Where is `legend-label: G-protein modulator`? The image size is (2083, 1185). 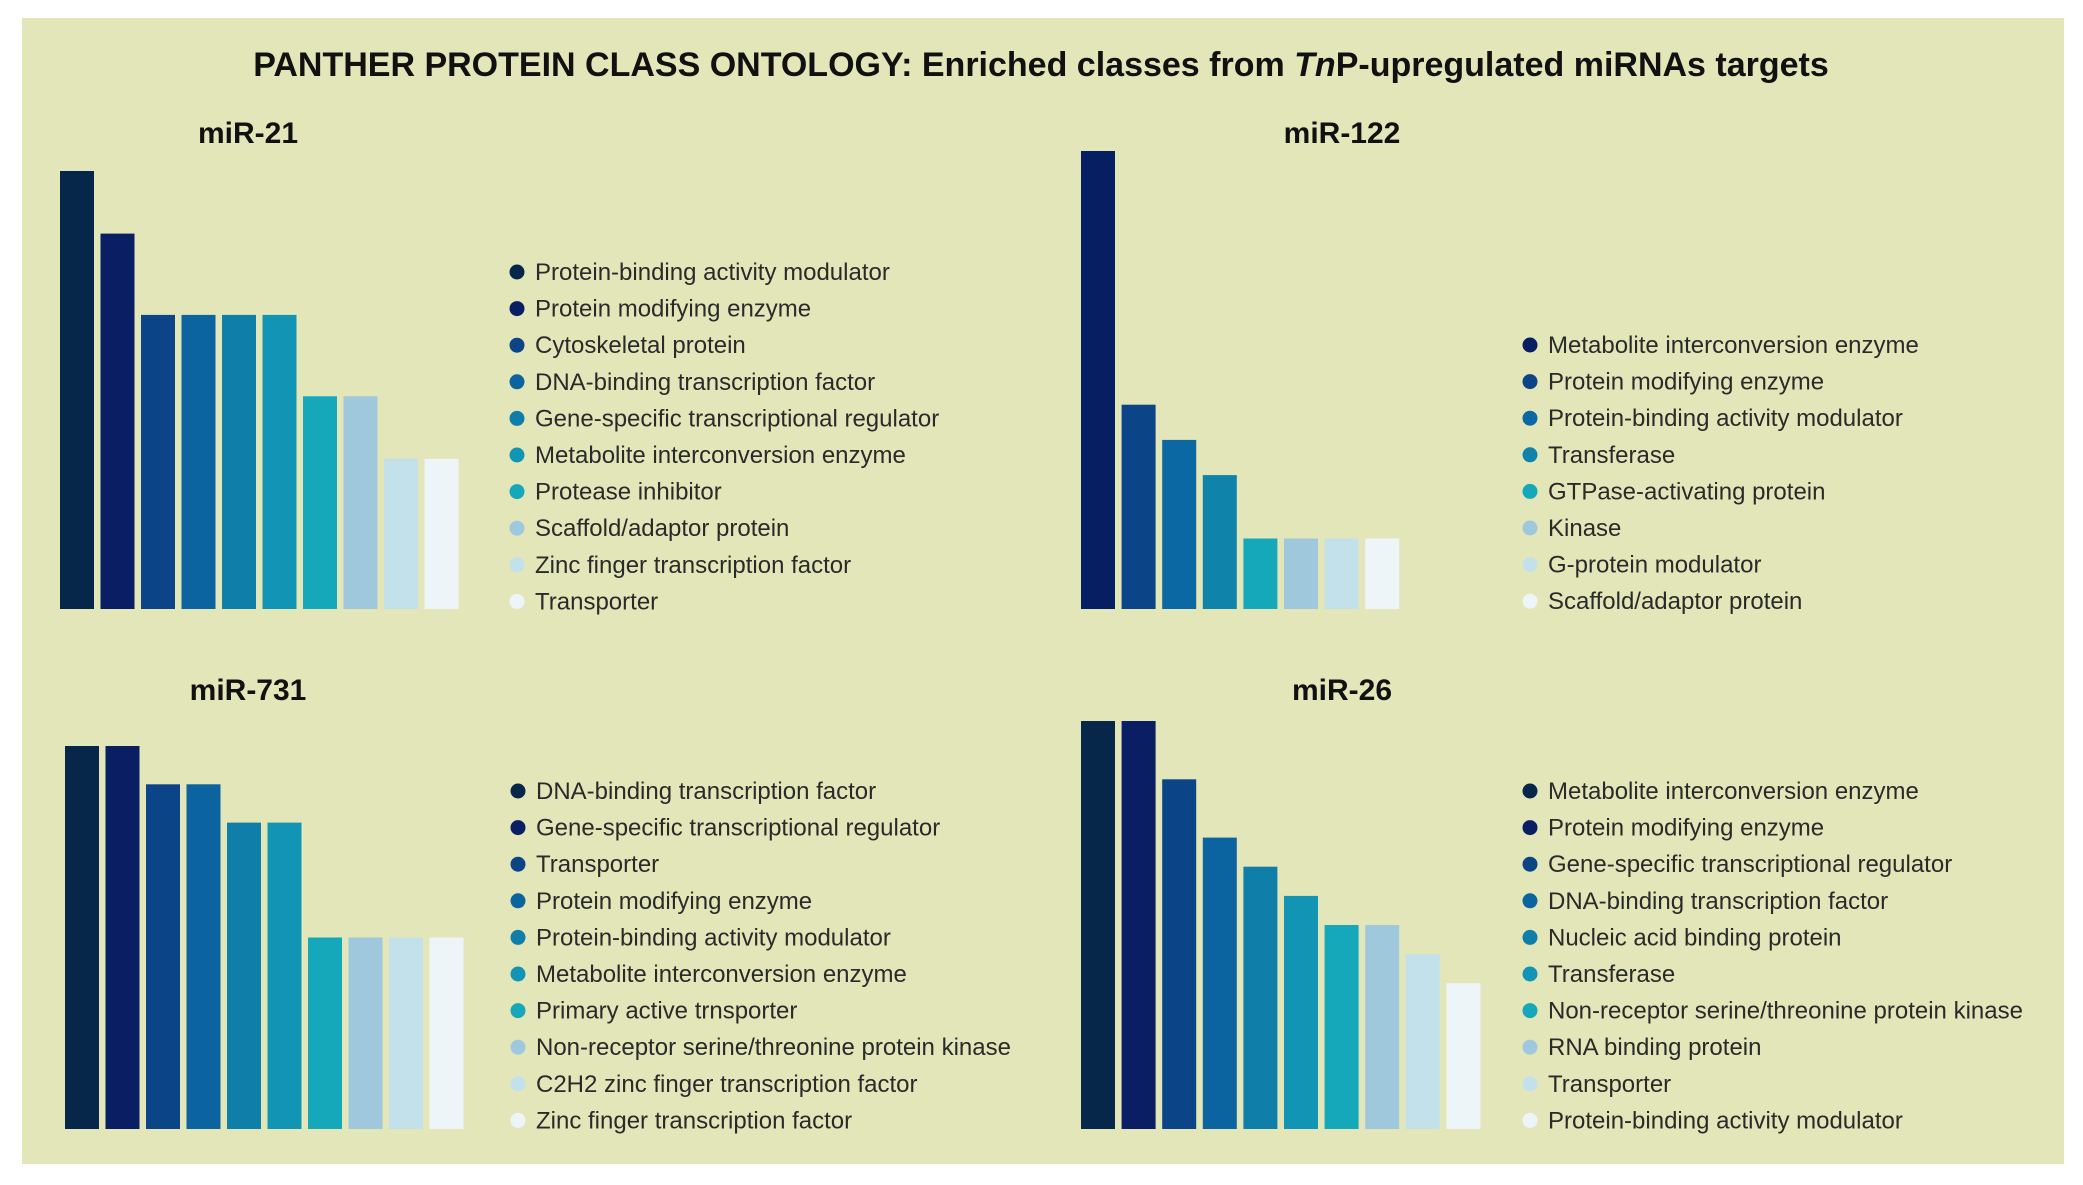 legend-label: G-protein modulator is located at coordinates (1654, 565).